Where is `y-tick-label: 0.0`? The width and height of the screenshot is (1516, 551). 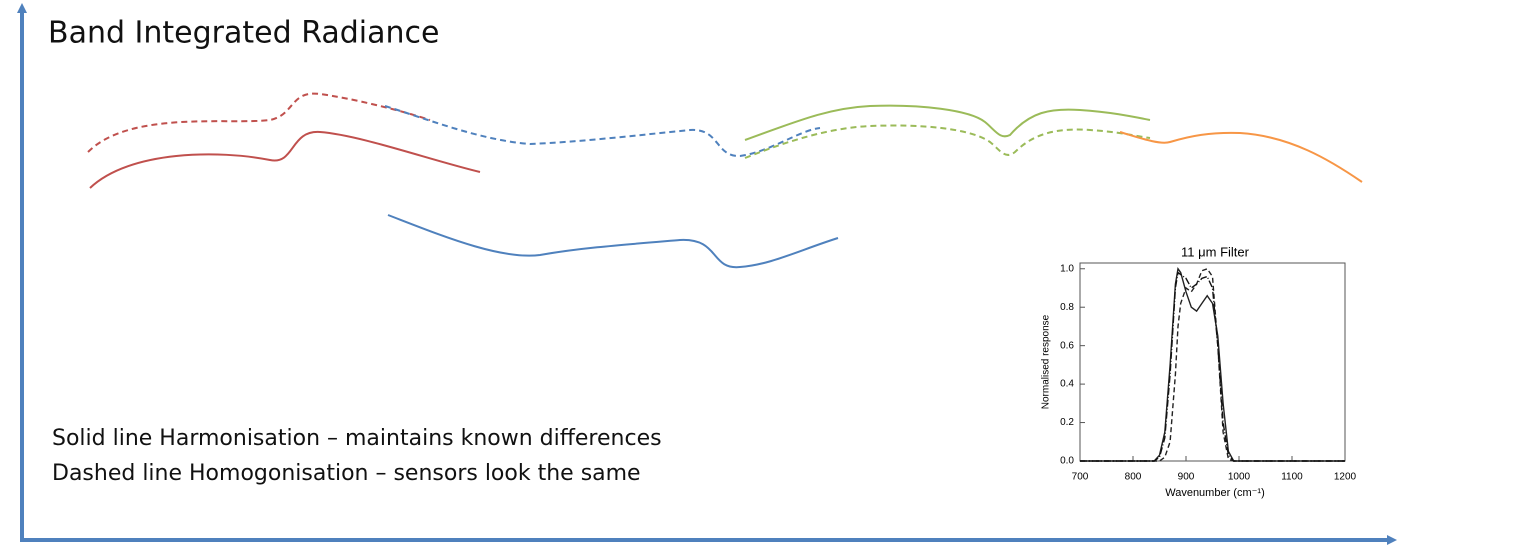 y-tick-label: 0.0 is located at coordinates (1067, 461).